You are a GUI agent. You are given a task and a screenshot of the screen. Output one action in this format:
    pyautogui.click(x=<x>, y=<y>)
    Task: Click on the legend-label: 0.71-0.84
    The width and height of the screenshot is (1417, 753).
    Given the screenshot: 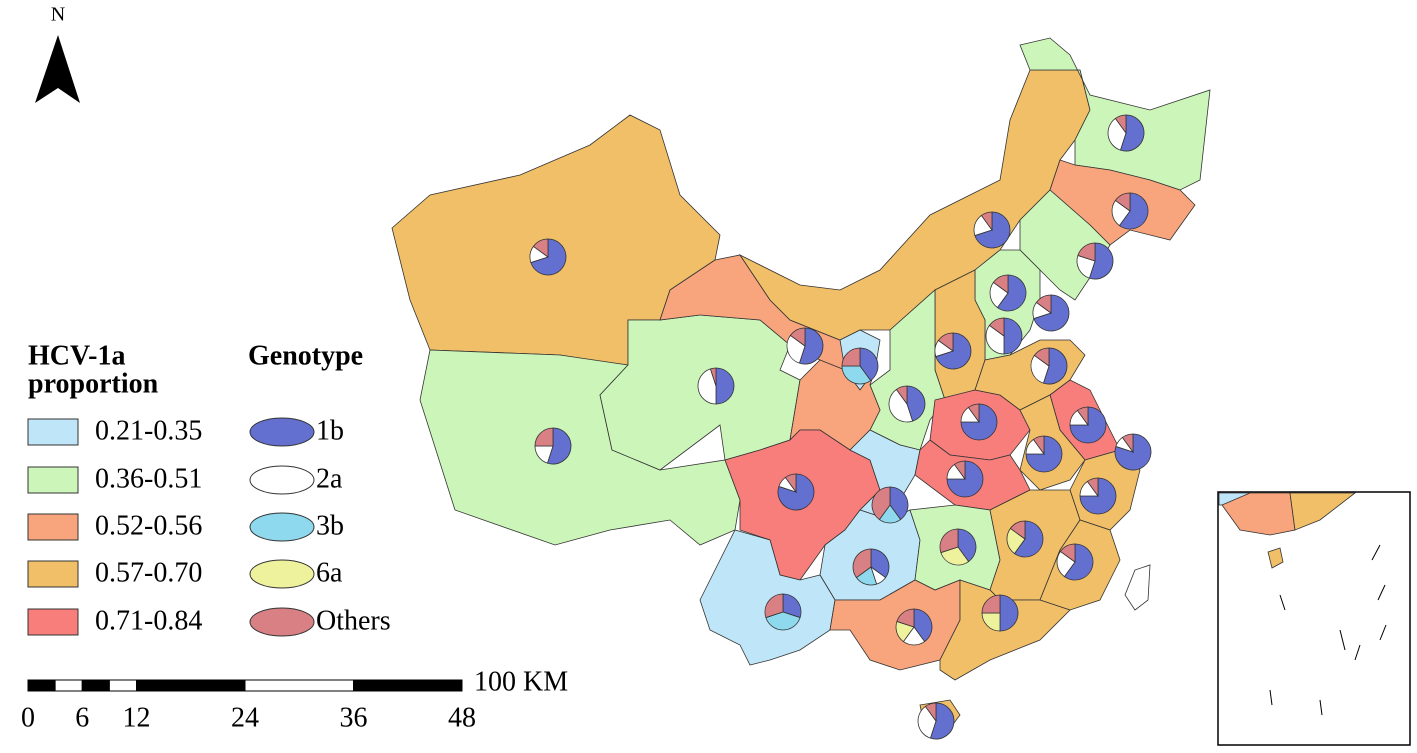 What is the action you would take?
    pyautogui.click(x=148, y=620)
    